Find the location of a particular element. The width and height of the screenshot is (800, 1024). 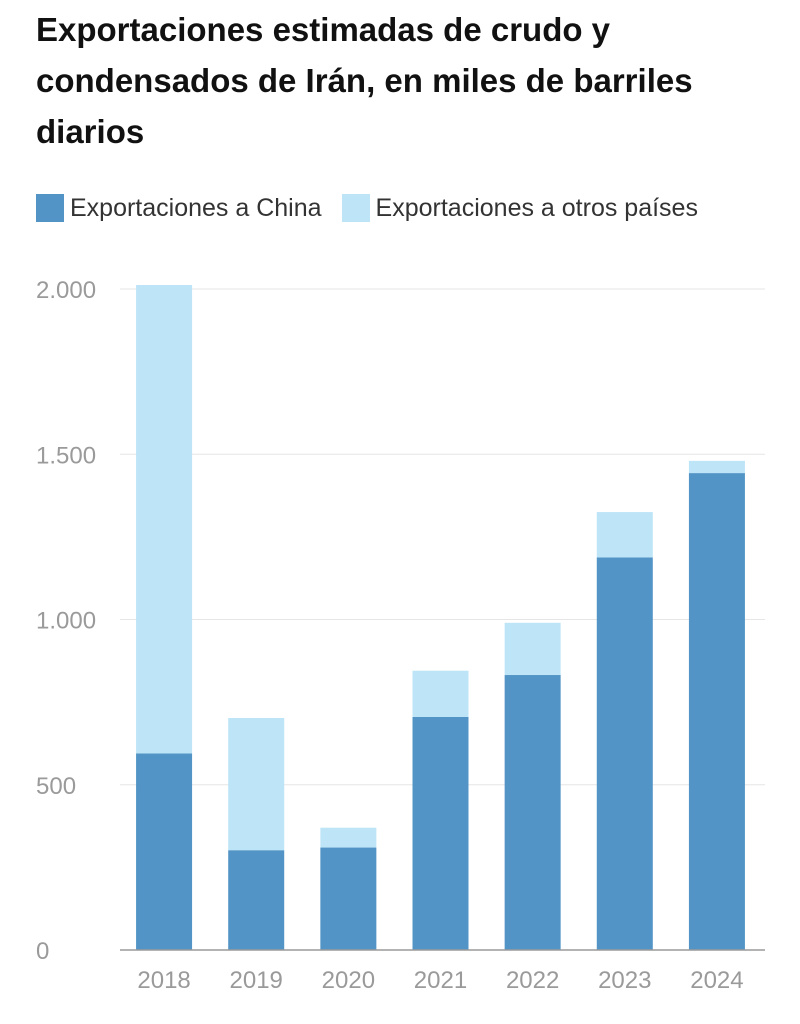

x-tick-label-2021: 2021 is located at coordinates (440, 980).